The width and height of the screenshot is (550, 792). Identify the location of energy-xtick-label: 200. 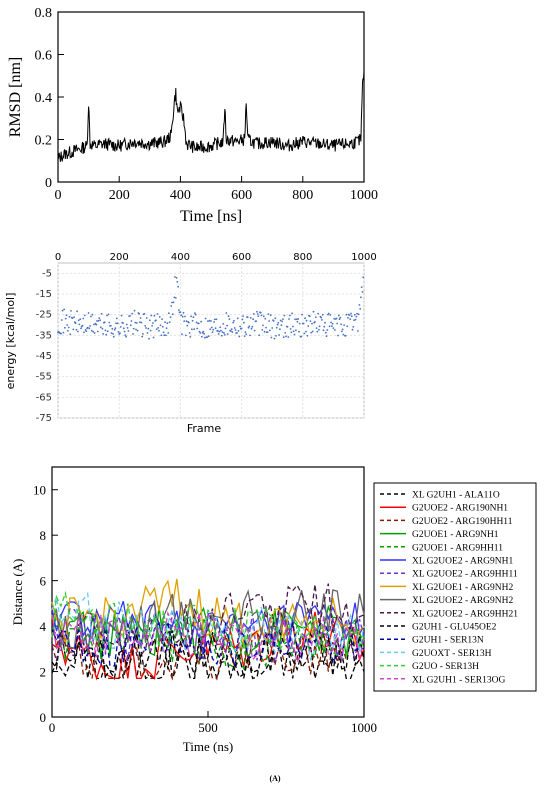
(119, 257).